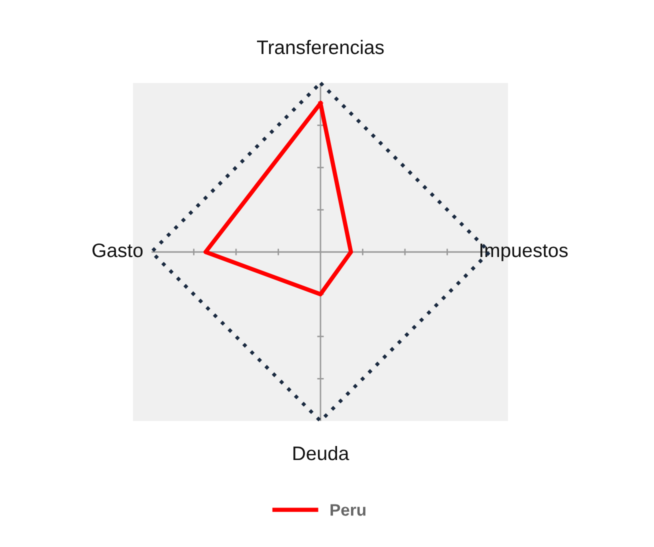 Image resolution: width=654 pixels, height=547 pixels. What do you see at coordinates (117, 250) in the screenshot?
I see `spoke-label: Gasto` at bounding box center [117, 250].